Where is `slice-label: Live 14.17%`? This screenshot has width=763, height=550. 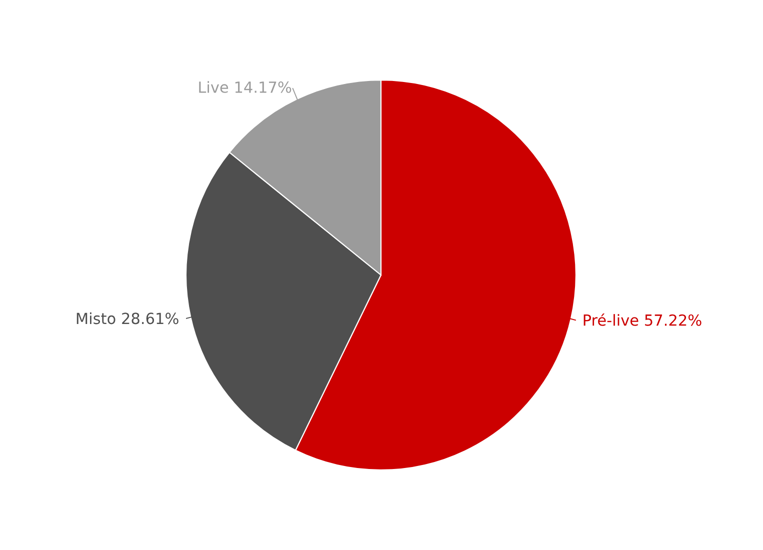
slice-label: Live 14.17% is located at coordinates (245, 87).